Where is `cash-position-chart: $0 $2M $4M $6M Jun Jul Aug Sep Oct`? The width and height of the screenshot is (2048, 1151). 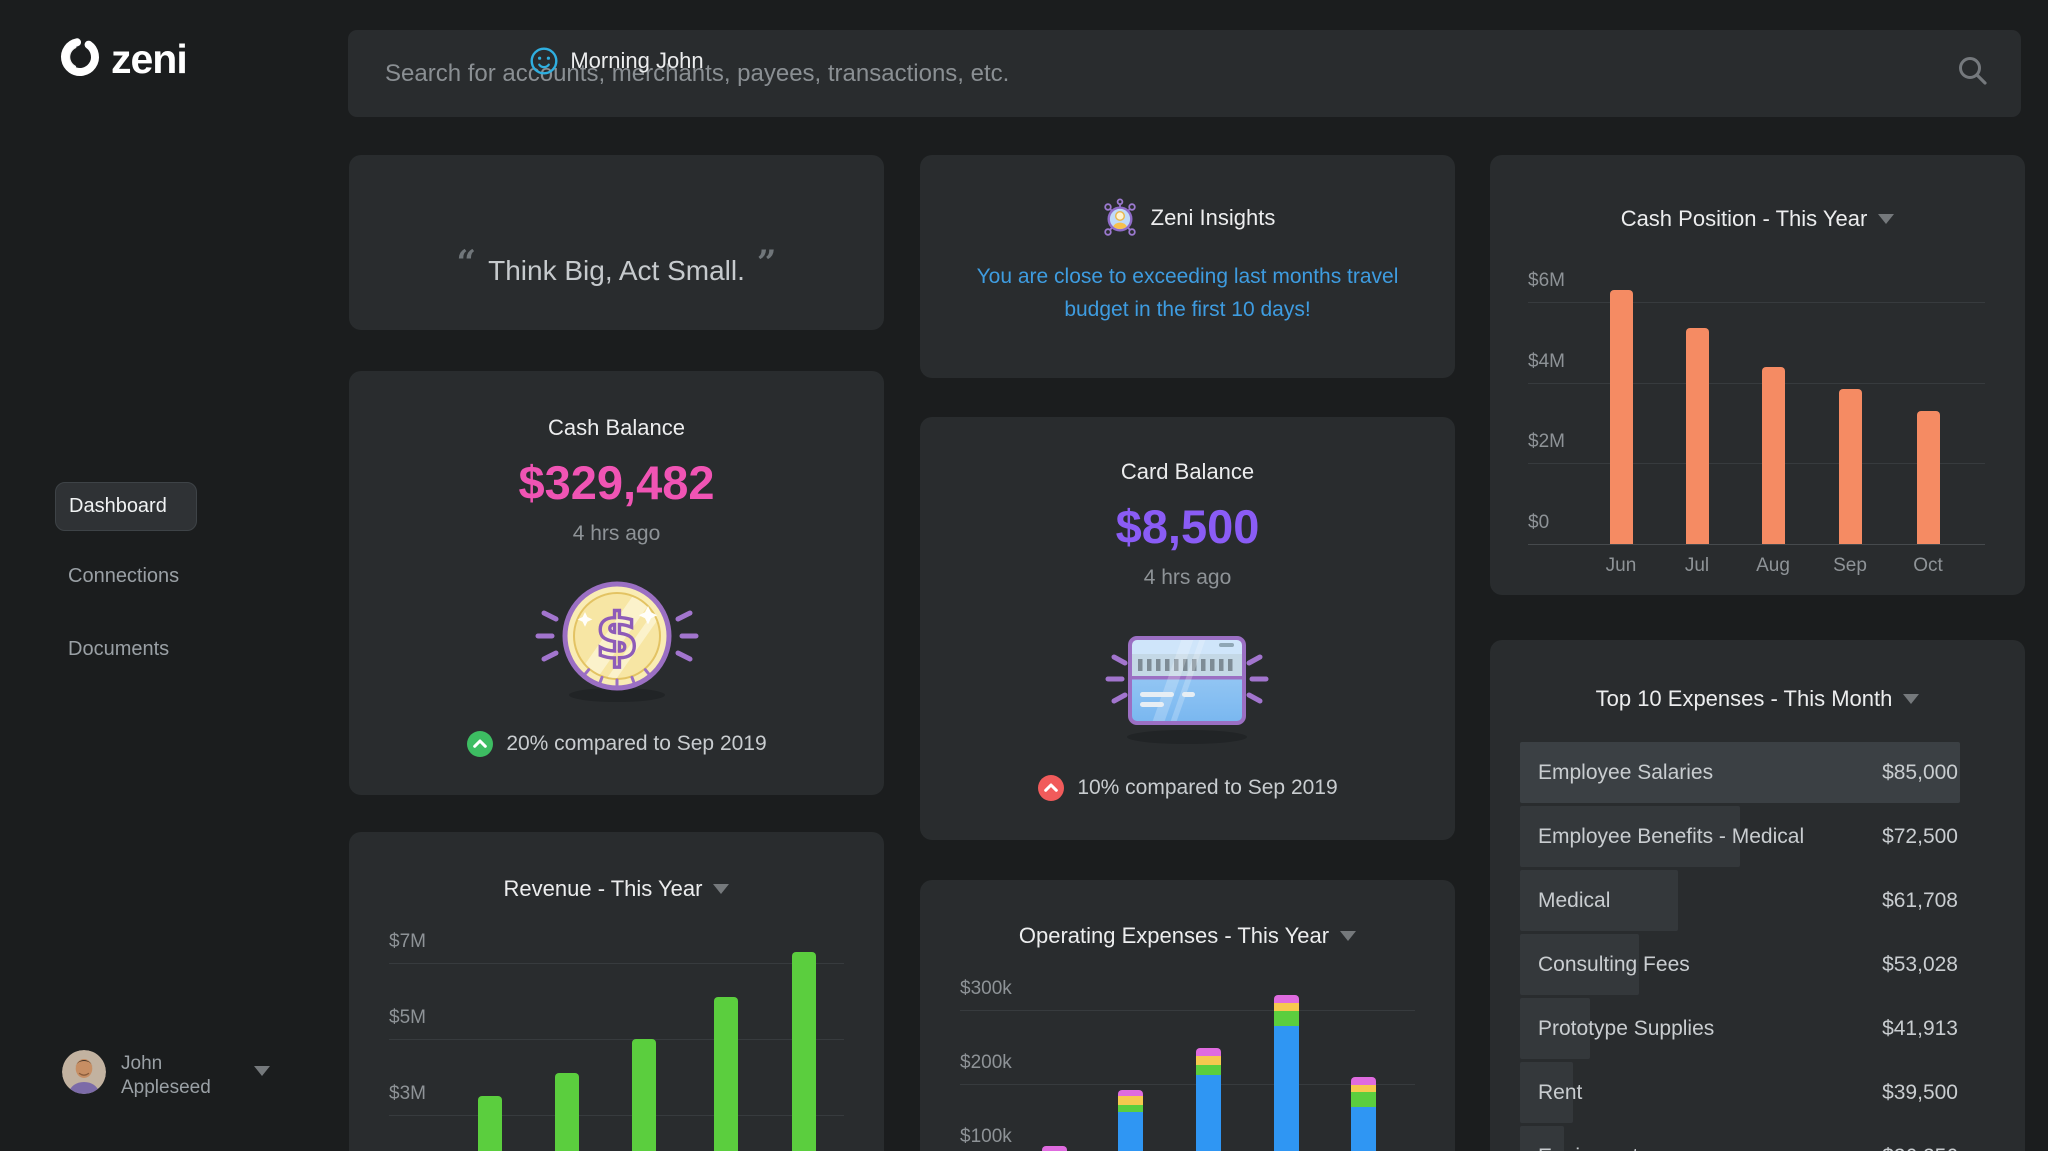
cash-position-chart: $0 $2M $4M $6M Jun Jul Aug Sep Oct is located at coordinates (1757, 375).